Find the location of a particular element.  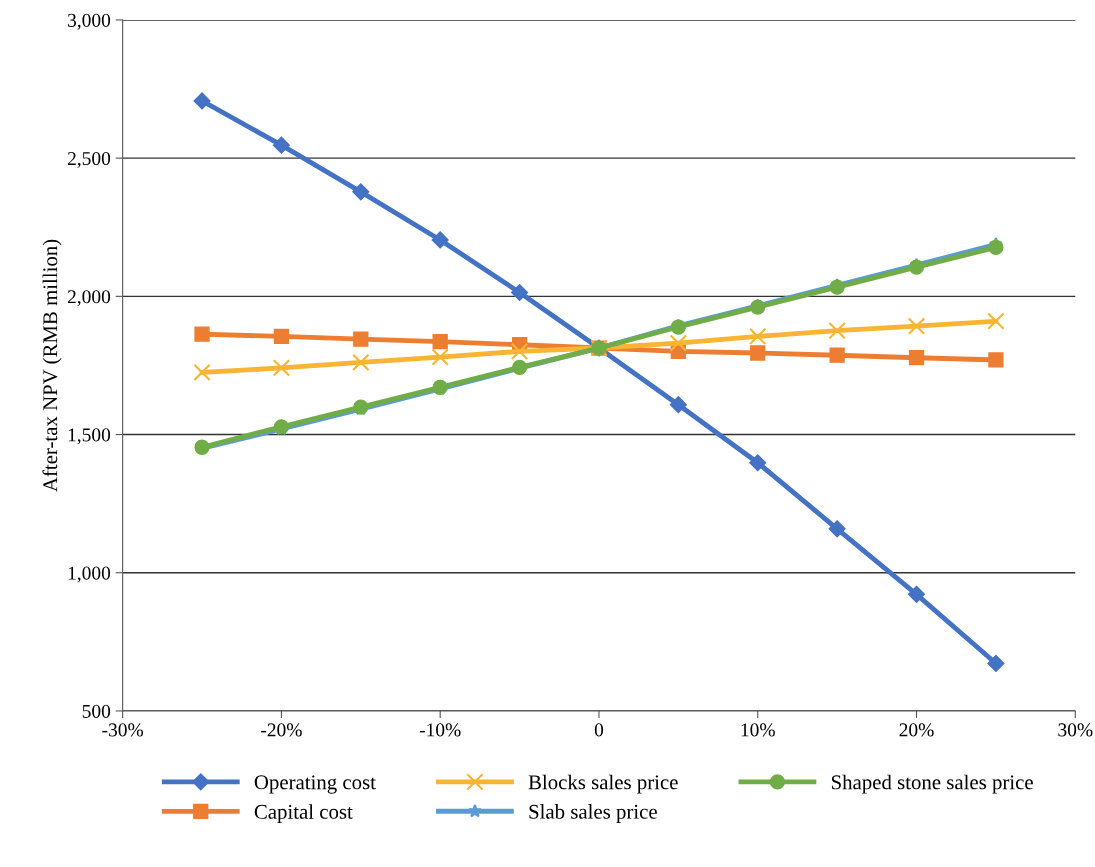

legend-label: Operating cost is located at coordinates (315, 784).